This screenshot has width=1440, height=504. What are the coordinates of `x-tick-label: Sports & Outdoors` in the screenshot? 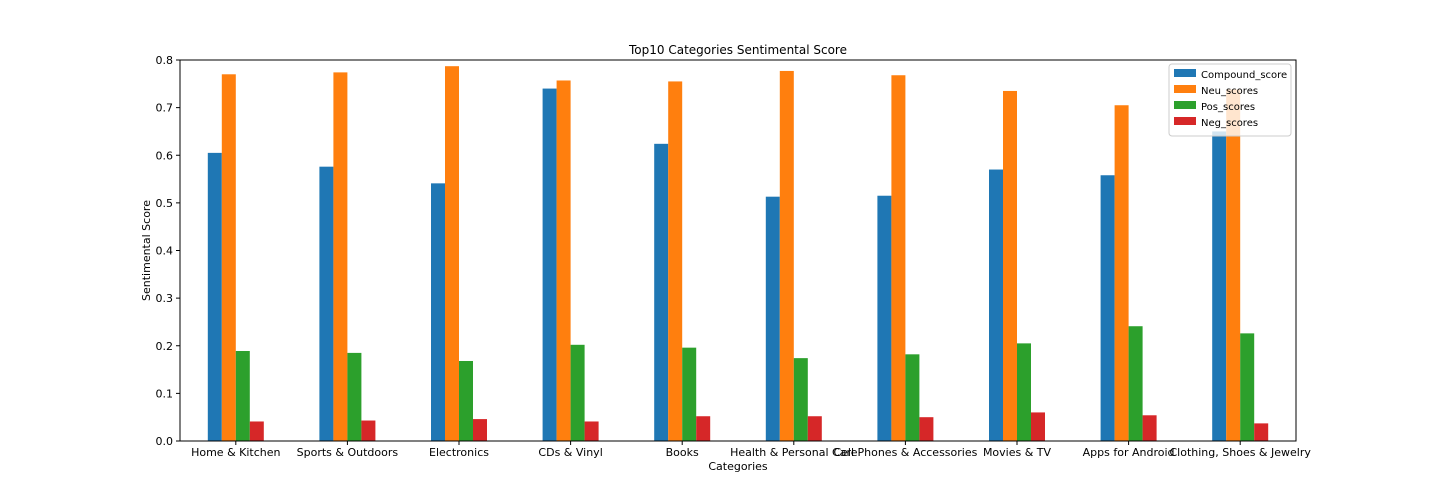 It's located at (348, 452).